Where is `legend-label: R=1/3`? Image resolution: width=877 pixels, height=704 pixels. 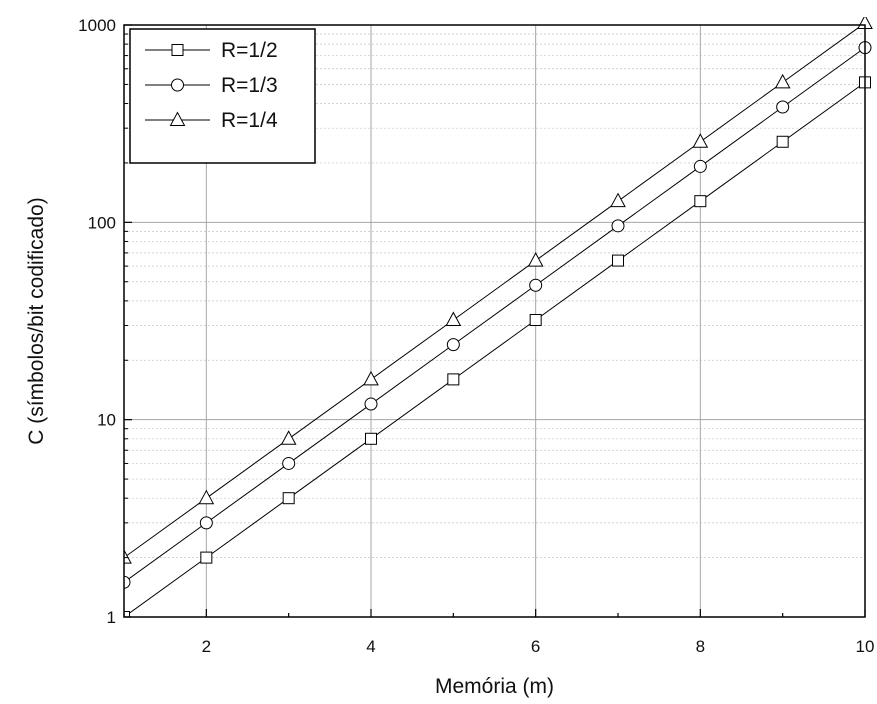
legend-label: R=1/3 is located at coordinates (249, 85).